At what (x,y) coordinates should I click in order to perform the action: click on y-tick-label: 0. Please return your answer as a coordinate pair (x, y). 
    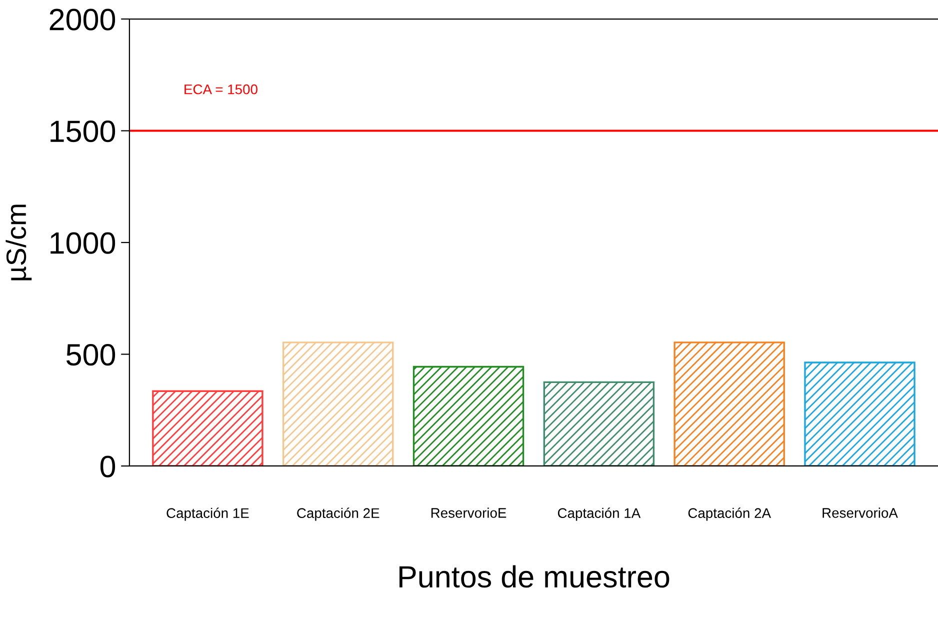
    Looking at the image, I should click on (108, 467).